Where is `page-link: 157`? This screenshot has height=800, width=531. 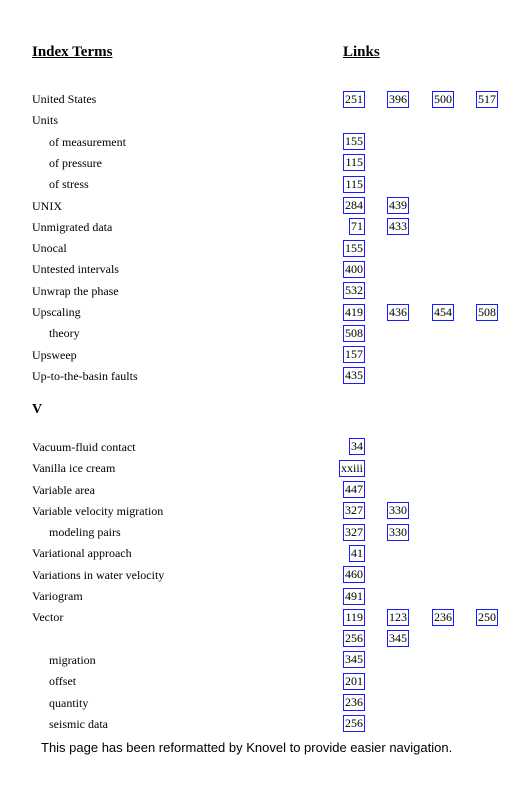 page-link: 157 is located at coordinates (354, 355).